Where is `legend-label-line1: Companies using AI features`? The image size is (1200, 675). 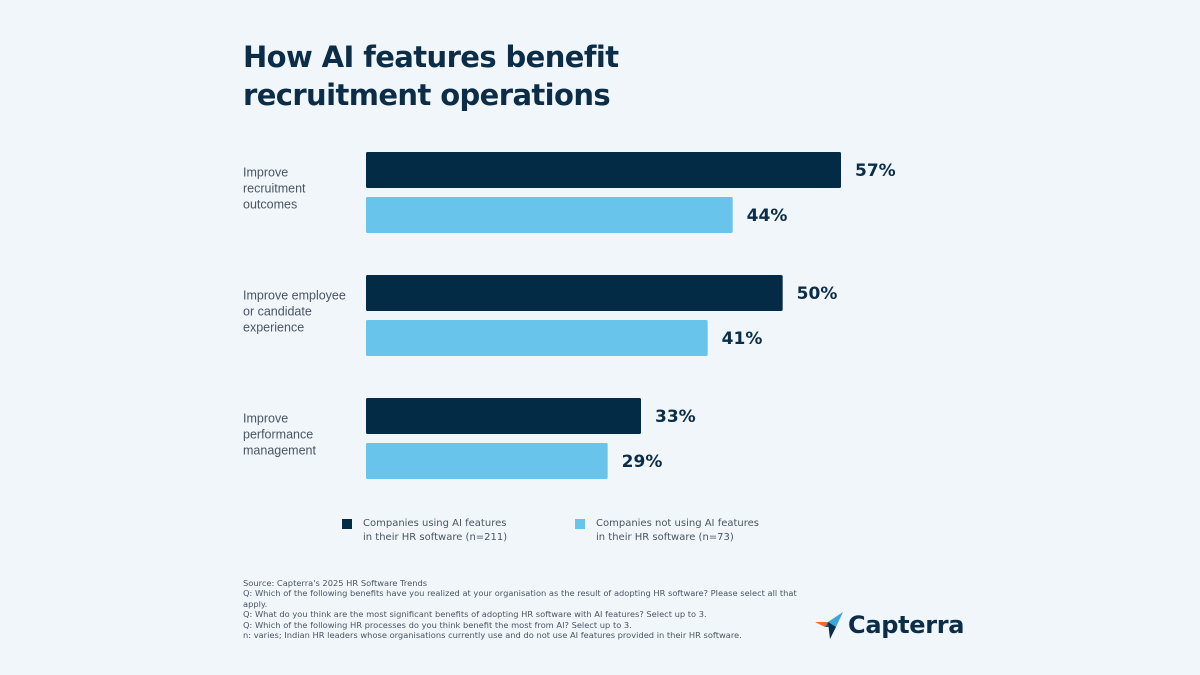 legend-label-line1: Companies using AI features is located at coordinates (435, 523).